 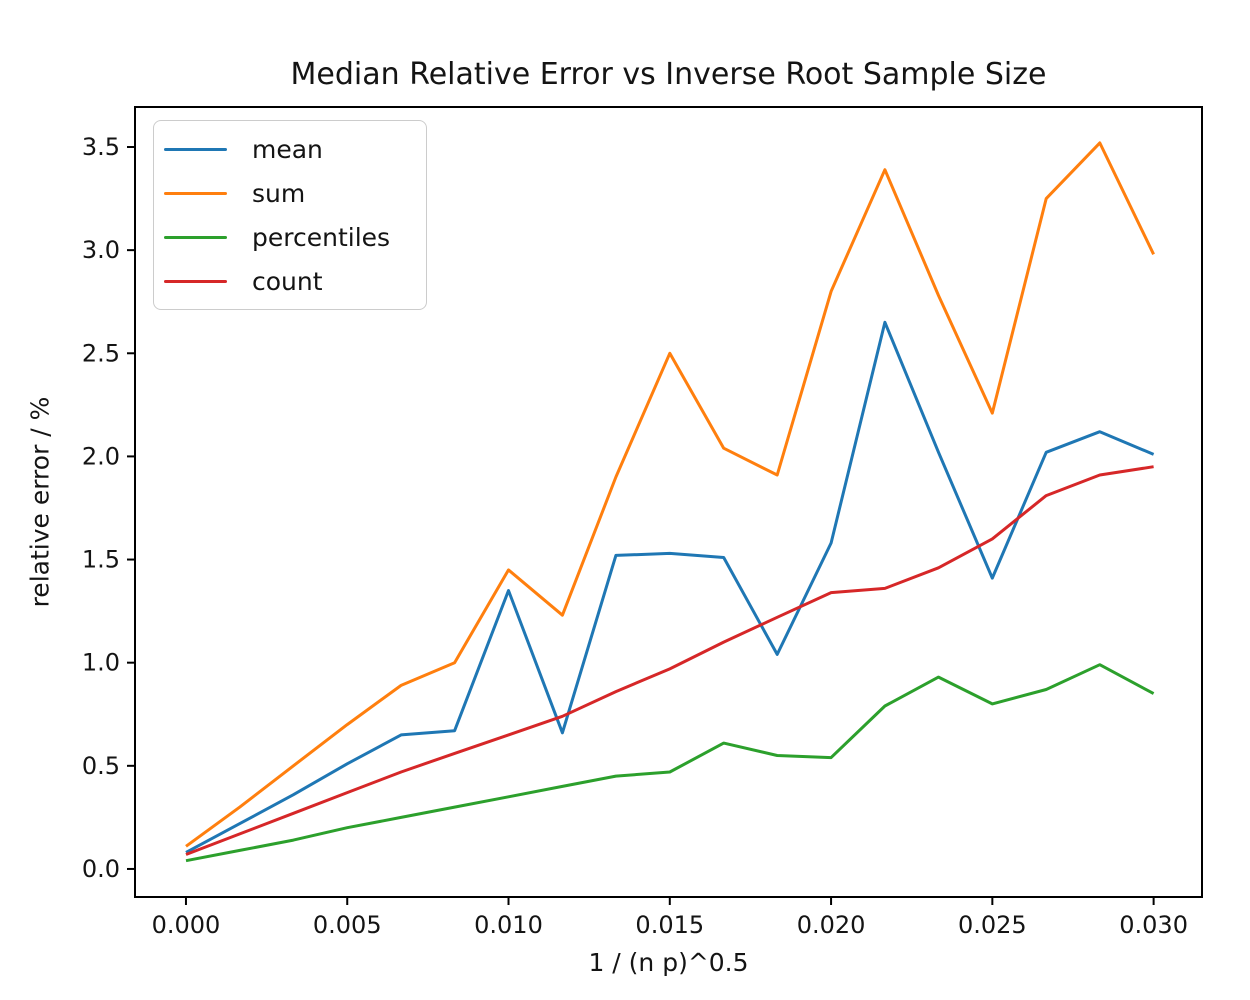 I want to click on y-axis-label-text: relative error / %, so click(x=40, y=502).